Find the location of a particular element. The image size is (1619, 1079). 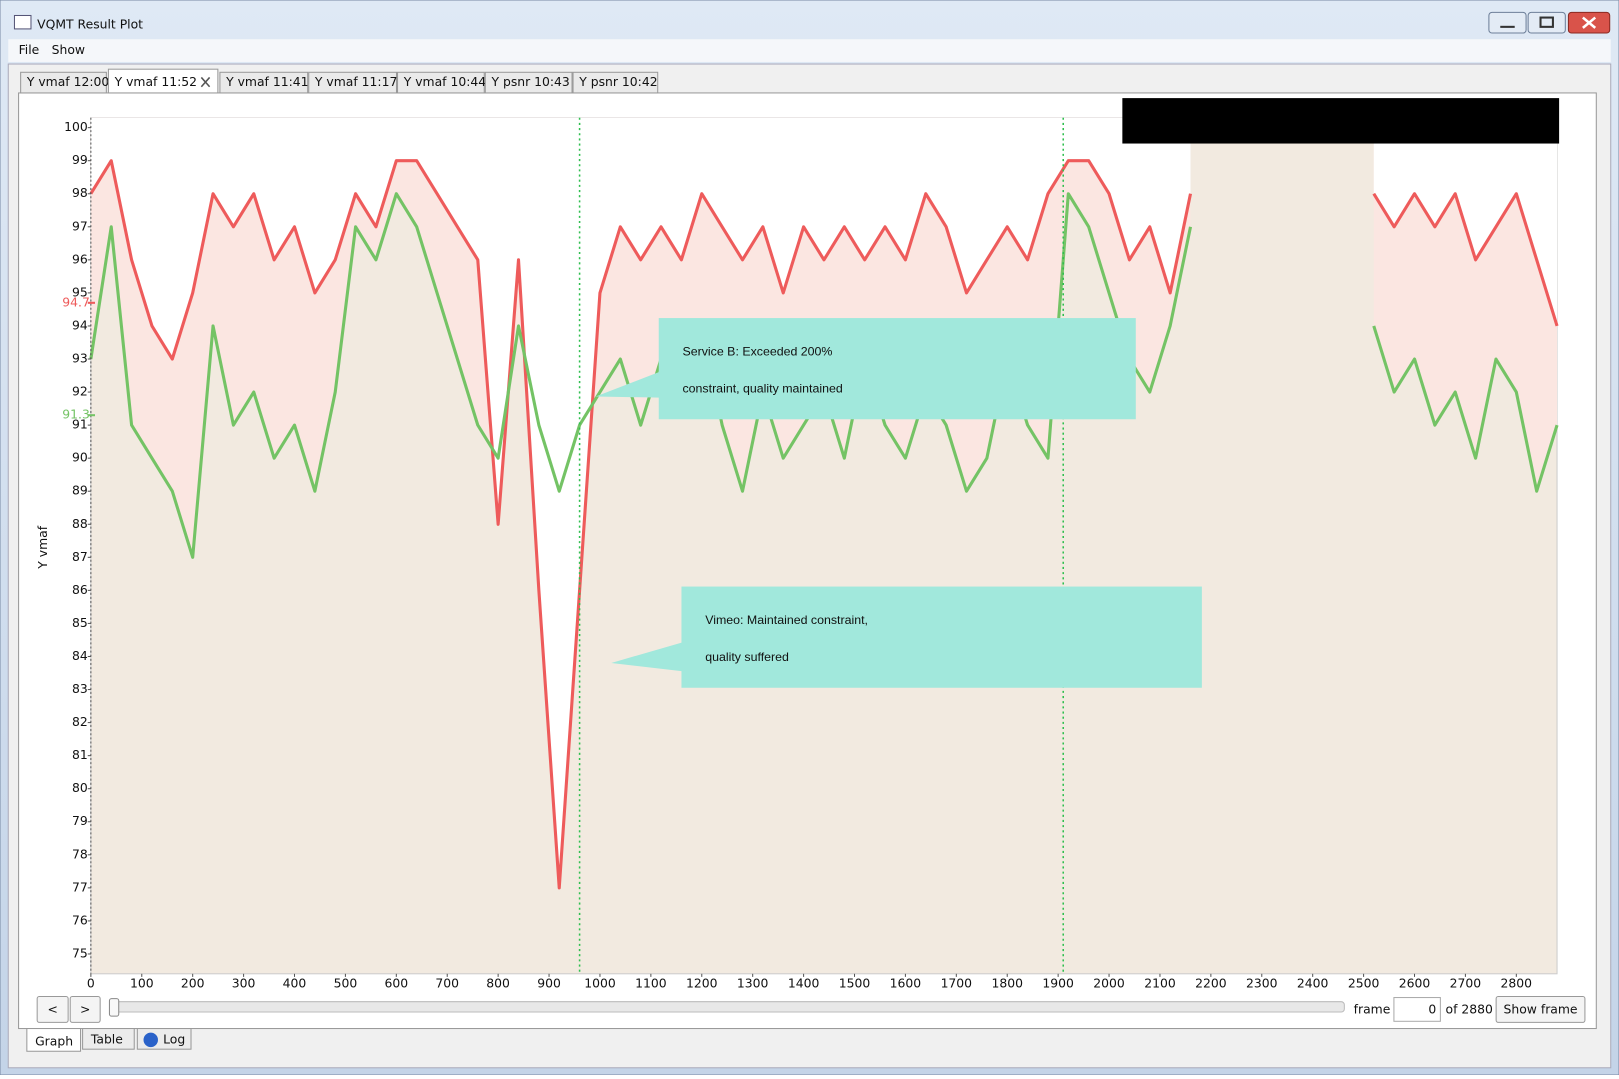

frame-input is located at coordinates (1417, 1009).